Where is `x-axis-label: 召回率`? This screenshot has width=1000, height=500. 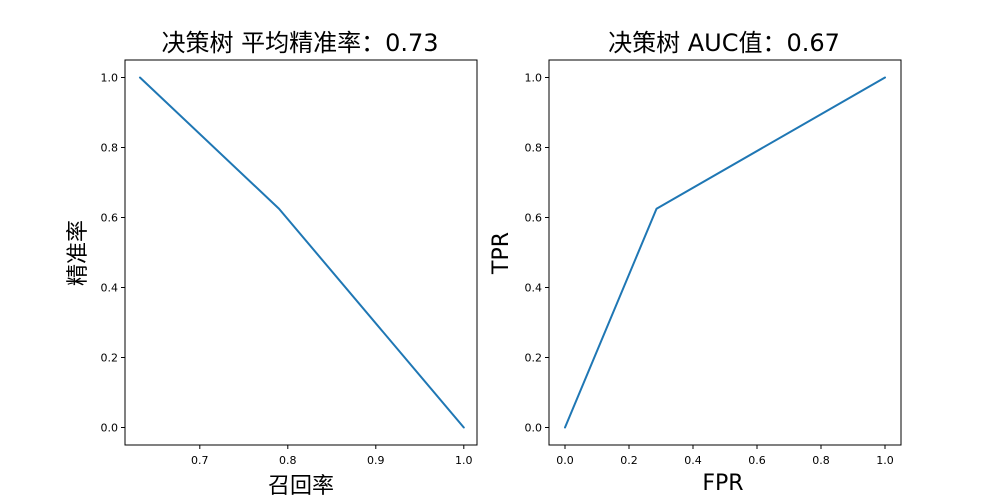
x-axis-label: 召回率 is located at coordinates (301, 486).